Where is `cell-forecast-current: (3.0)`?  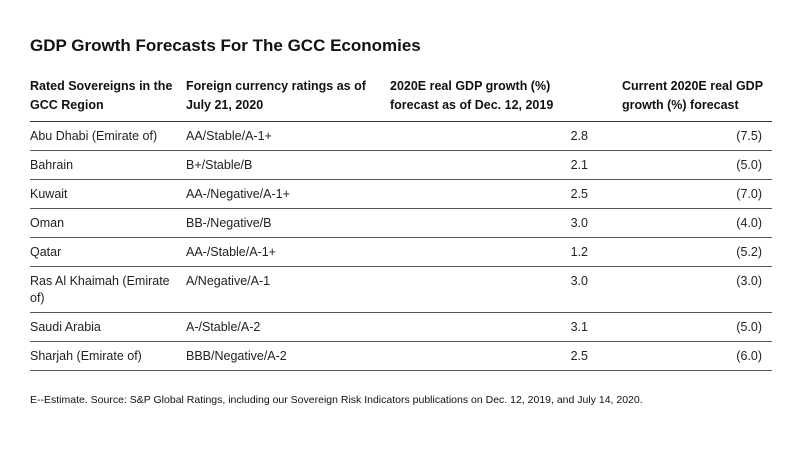 cell-forecast-current: (3.0) is located at coordinates (684, 289).